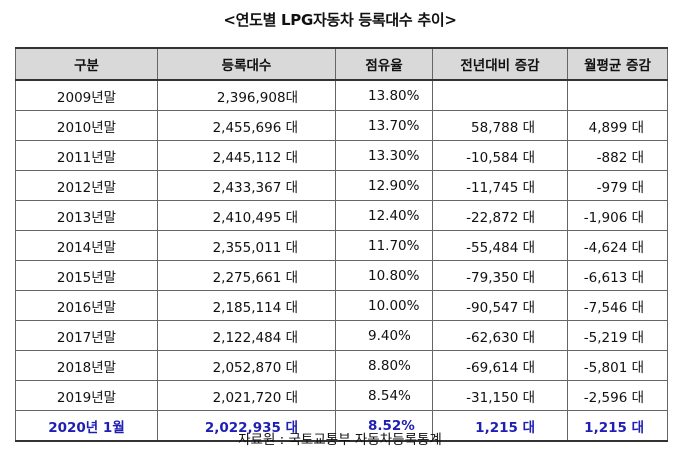 Image resolution: width=680 pixels, height=455 pixels. What do you see at coordinates (617, 185) in the screenshot?
I see `cell-monthly-change: -979 대` at bounding box center [617, 185].